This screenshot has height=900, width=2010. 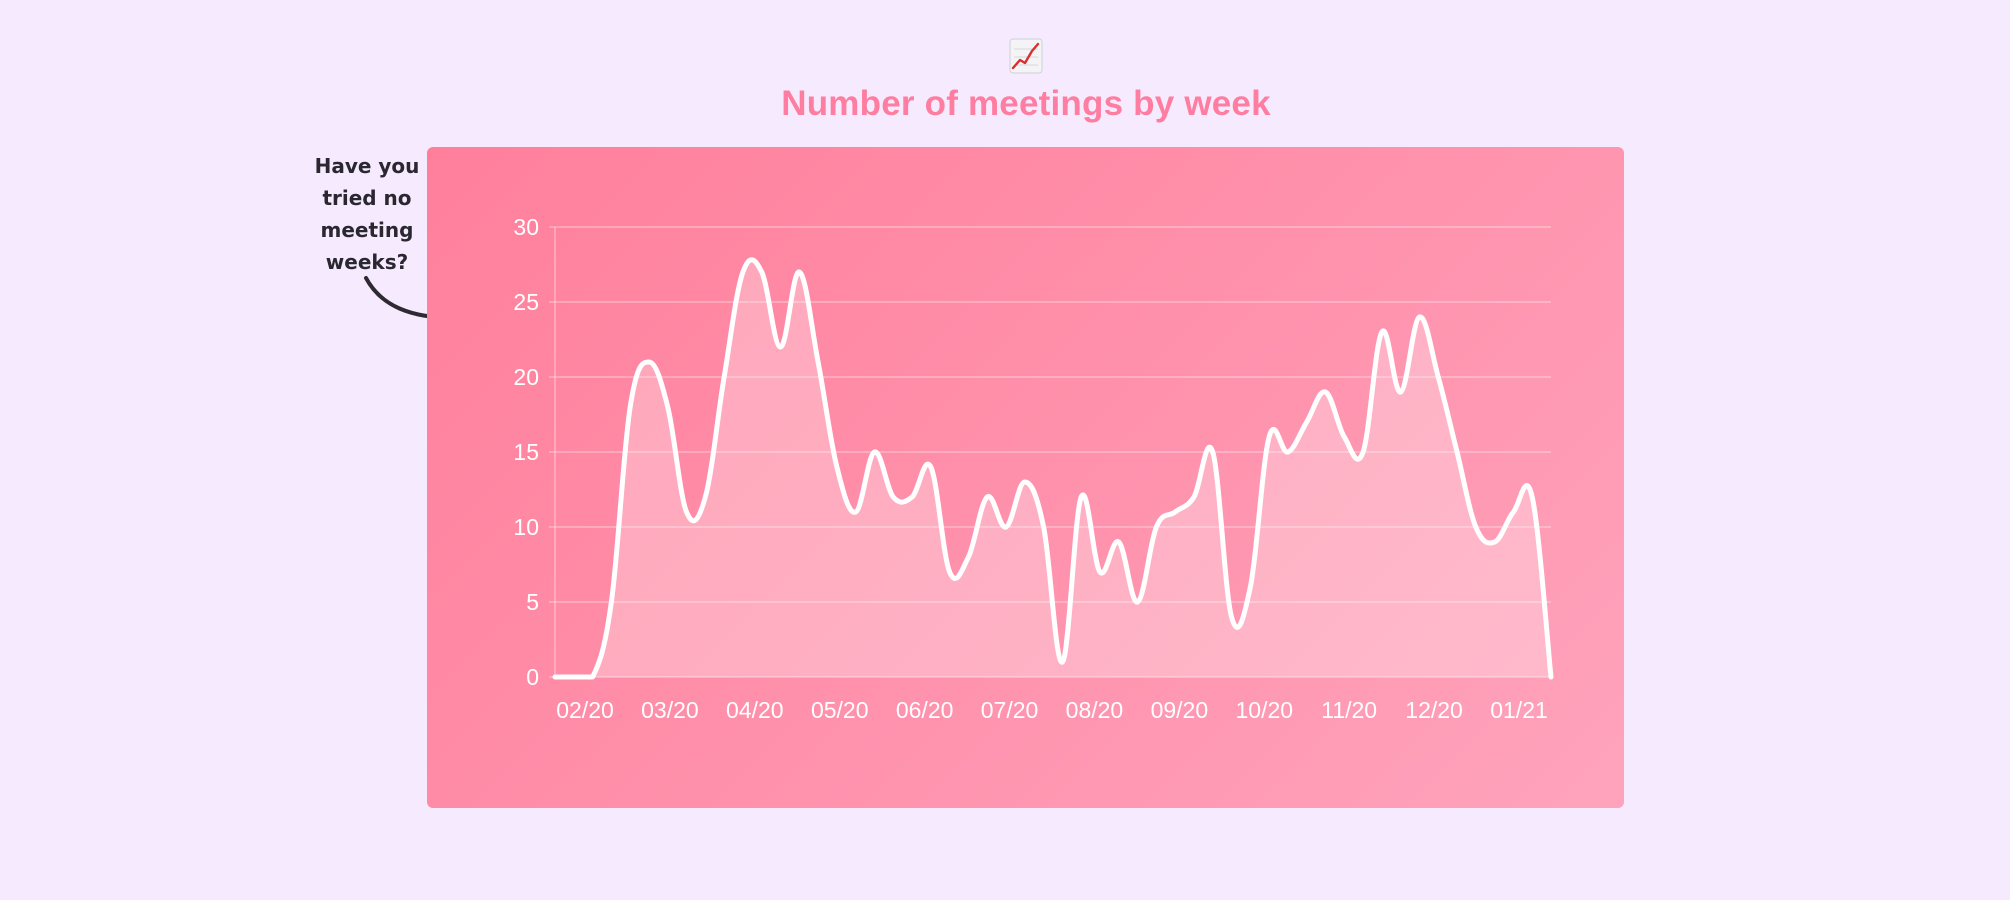 I want to click on x-tick-label: 07/20, so click(x=1010, y=710).